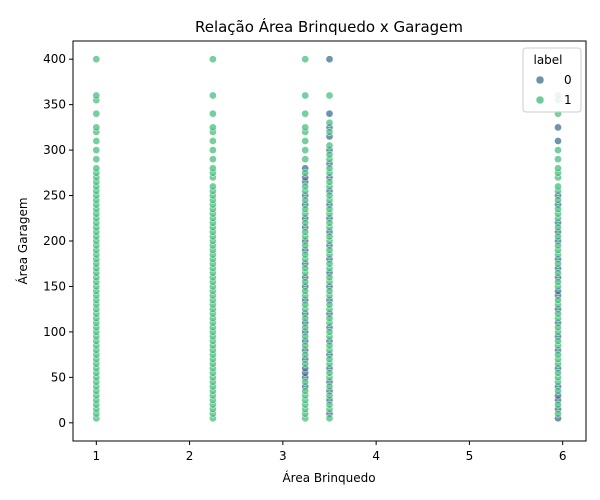 Image resolution: width=600 pixels, height=500 pixels. Describe the element at coordinates (54, 150) in the screenshot. I see `y-tick-label-6: 300` at that location.